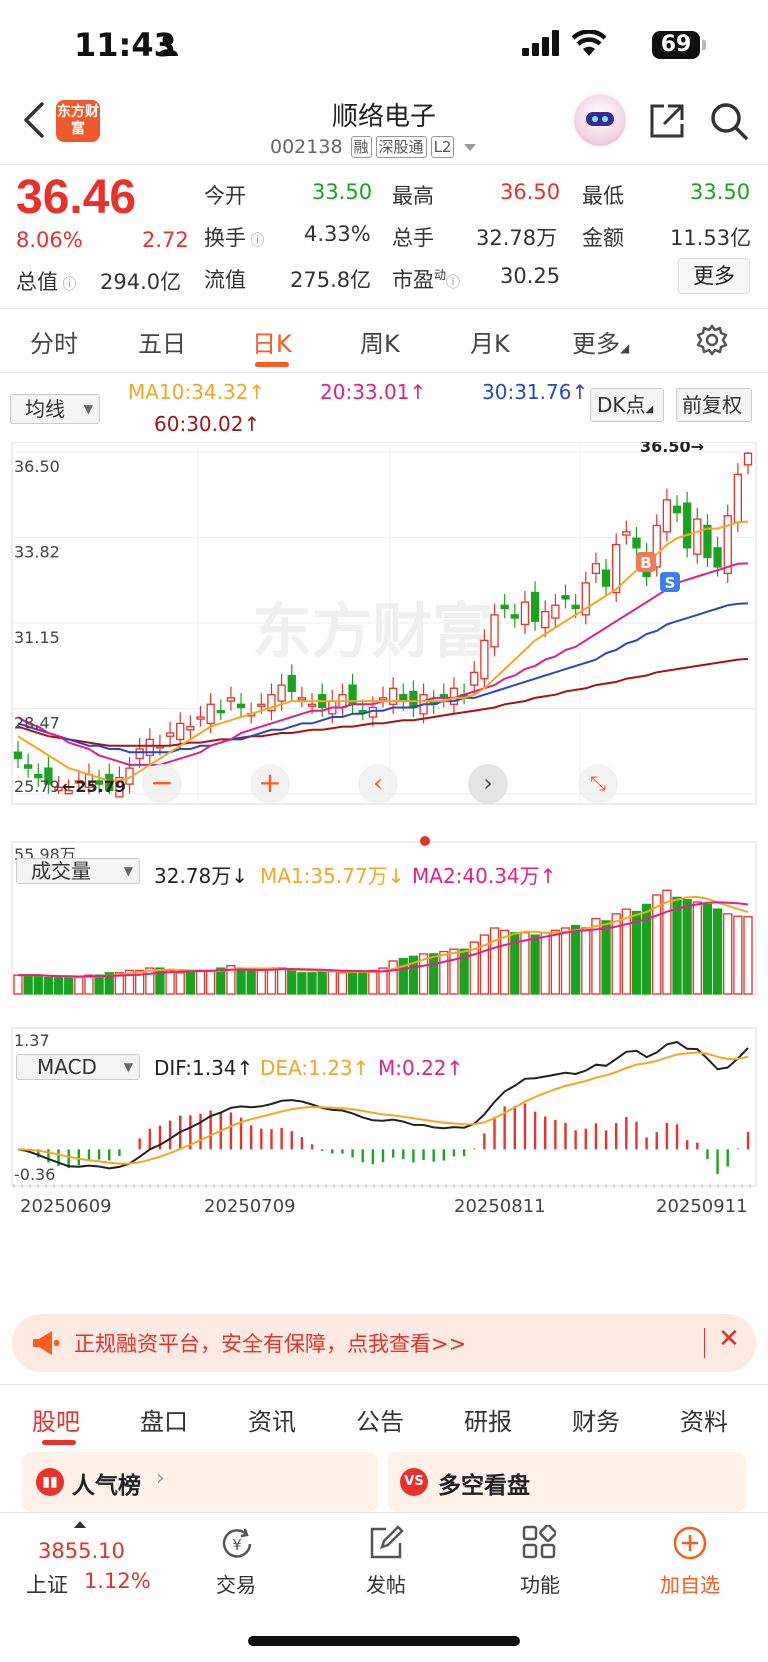 This screenshot has height=1662, width=768. What do you see at coordinates (56, 1422) in the screenshot?
I see `tab-forum: 股吧` at bounding box center [56, 1422].